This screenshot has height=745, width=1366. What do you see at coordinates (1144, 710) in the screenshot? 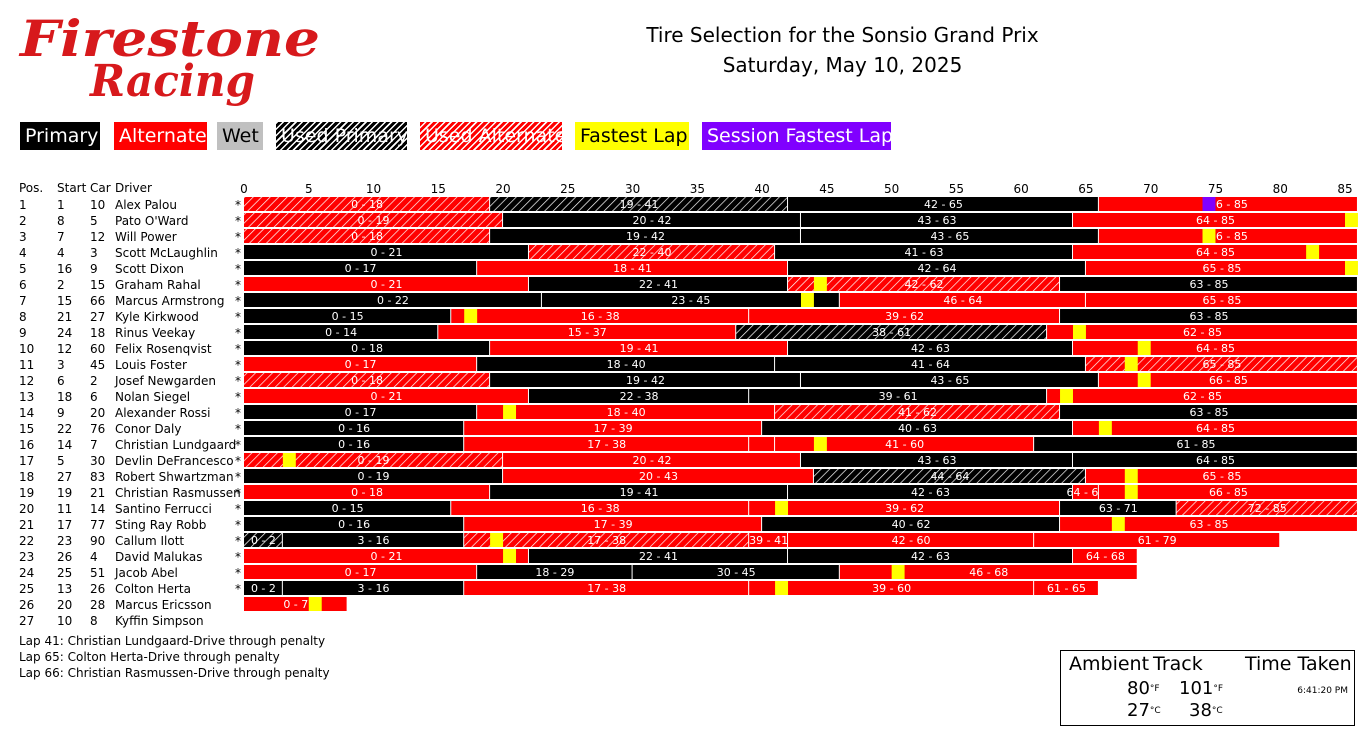
I see `ambient-c: 27°C` at bounding box center [1144, 710].